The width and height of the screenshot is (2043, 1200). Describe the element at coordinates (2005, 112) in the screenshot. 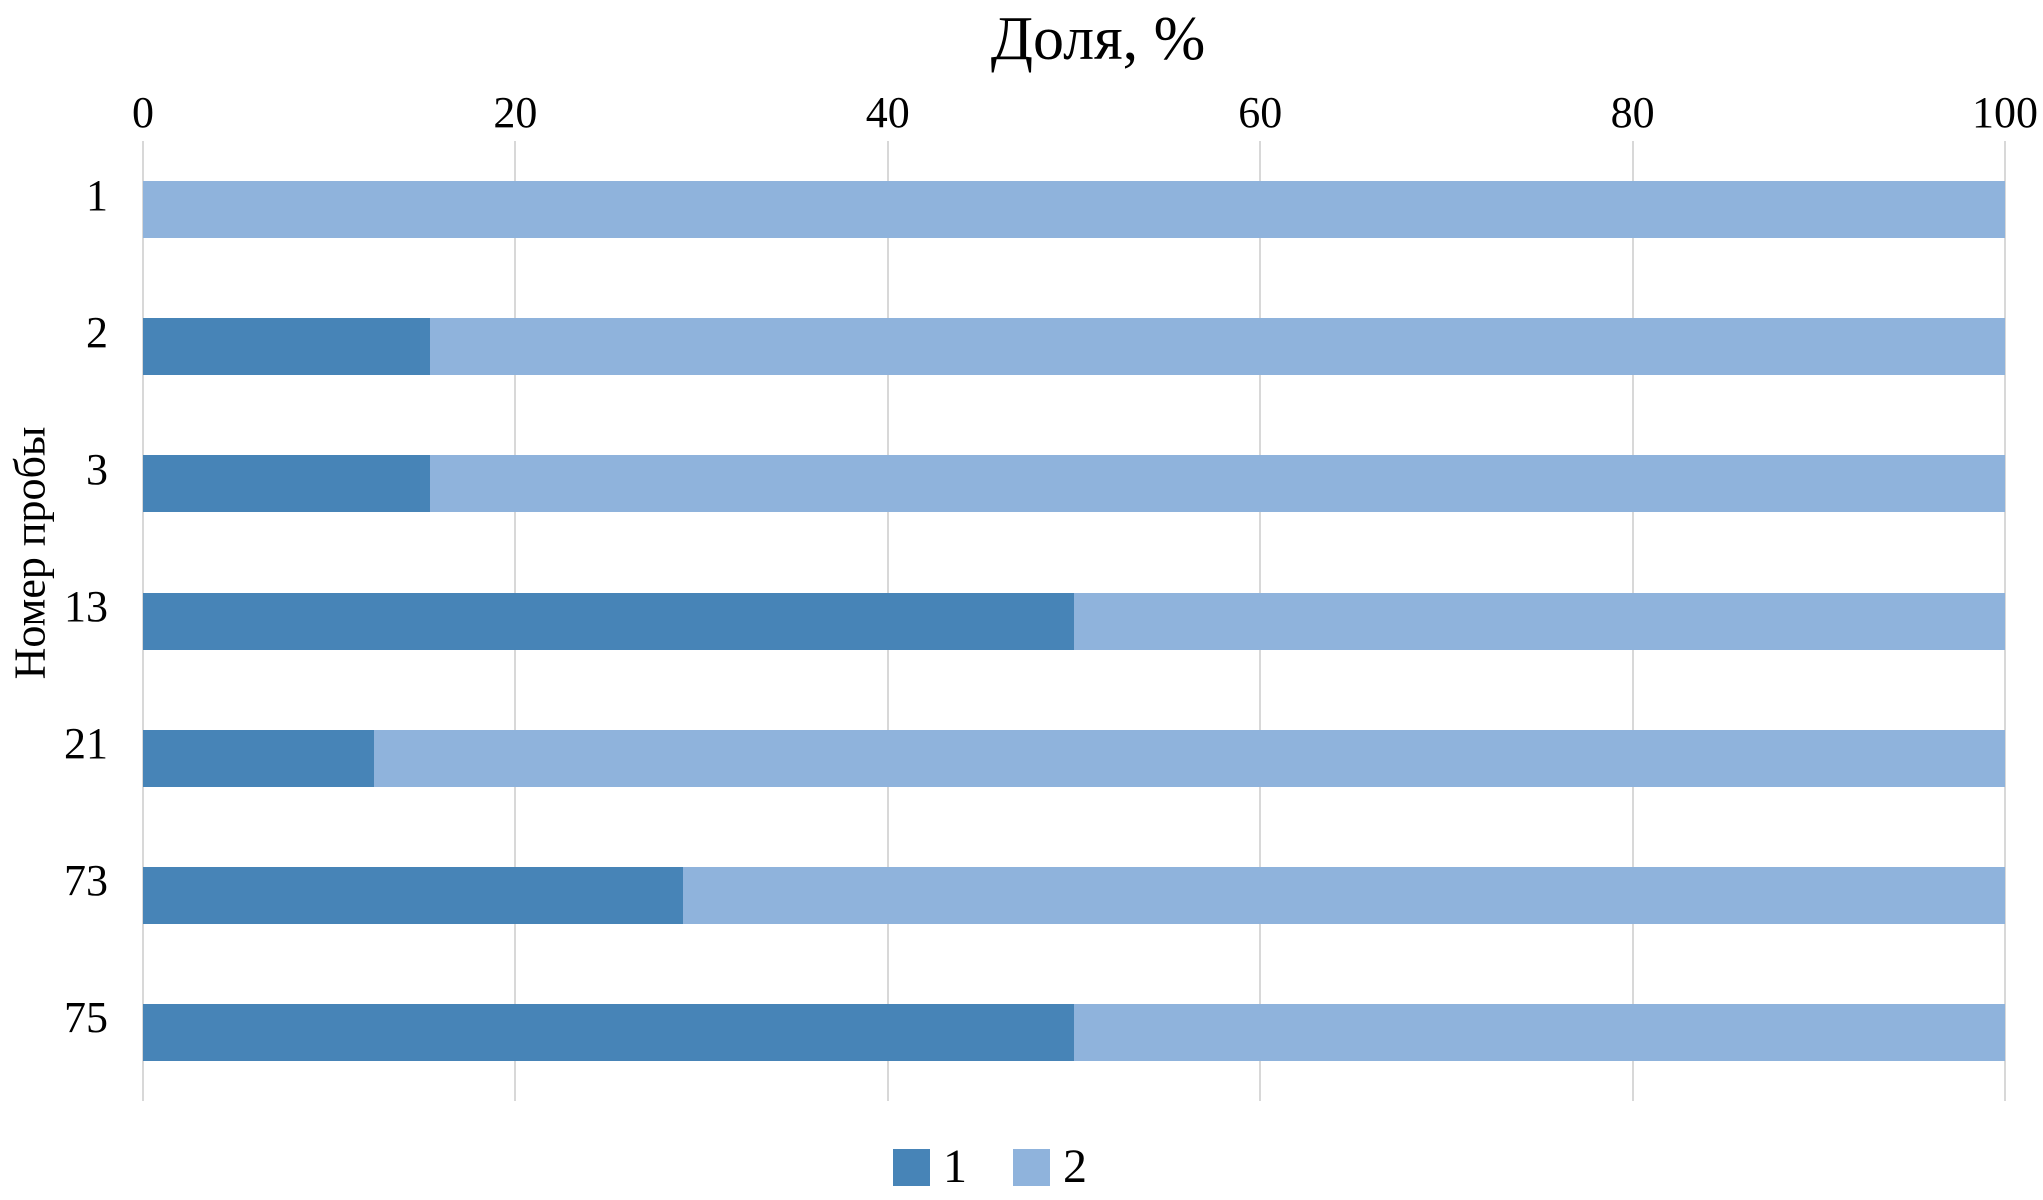

I see `x-tick-label: 100` at that location.